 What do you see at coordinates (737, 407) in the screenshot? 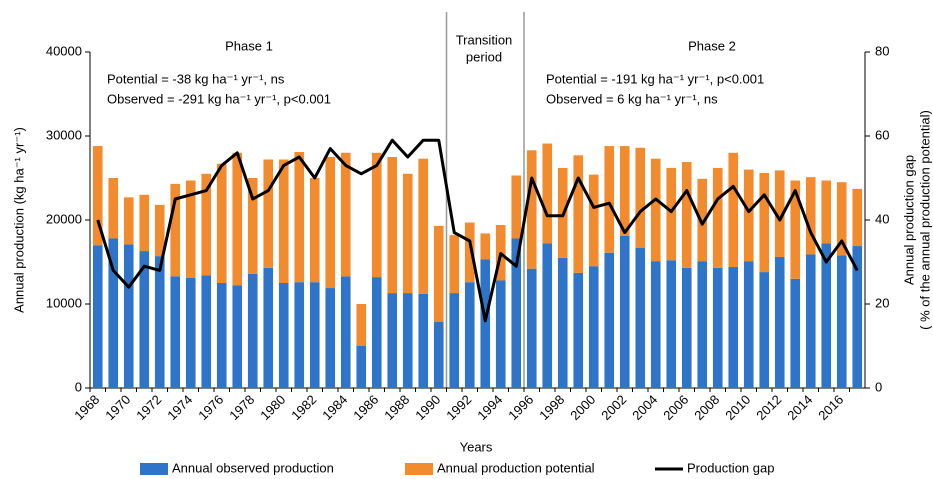
I see `x-tick-label: 2010` at bounding box center [737, 407].